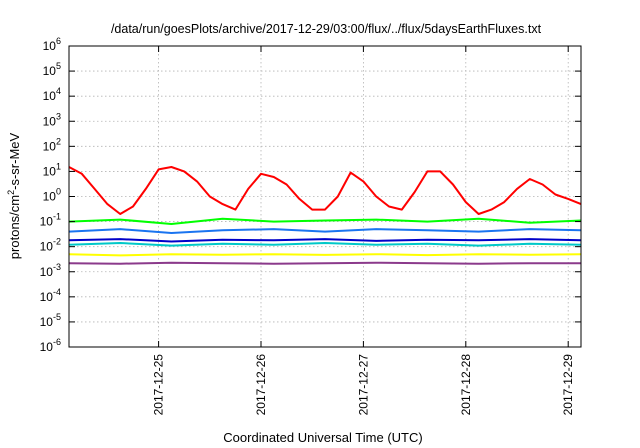 This screenshot has height=448, width=640. What do you see at coordinates (52, 119) in the screenshot?
I see `y-tick-label: 10³` at bounding box center [52, 119].